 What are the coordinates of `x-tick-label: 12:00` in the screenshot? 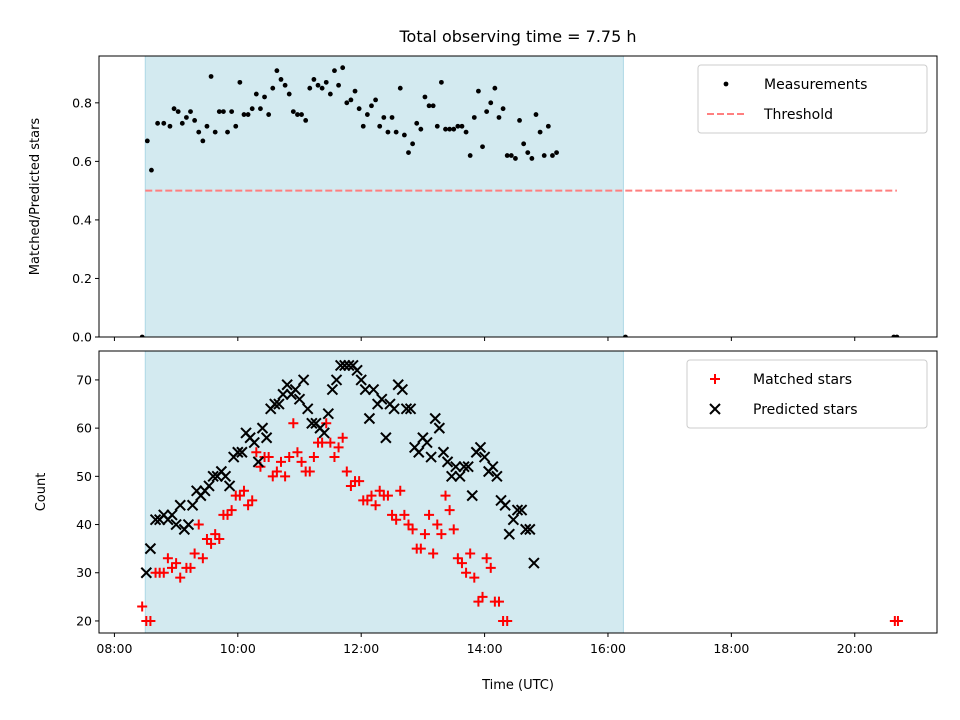 It's located at (361, 648).